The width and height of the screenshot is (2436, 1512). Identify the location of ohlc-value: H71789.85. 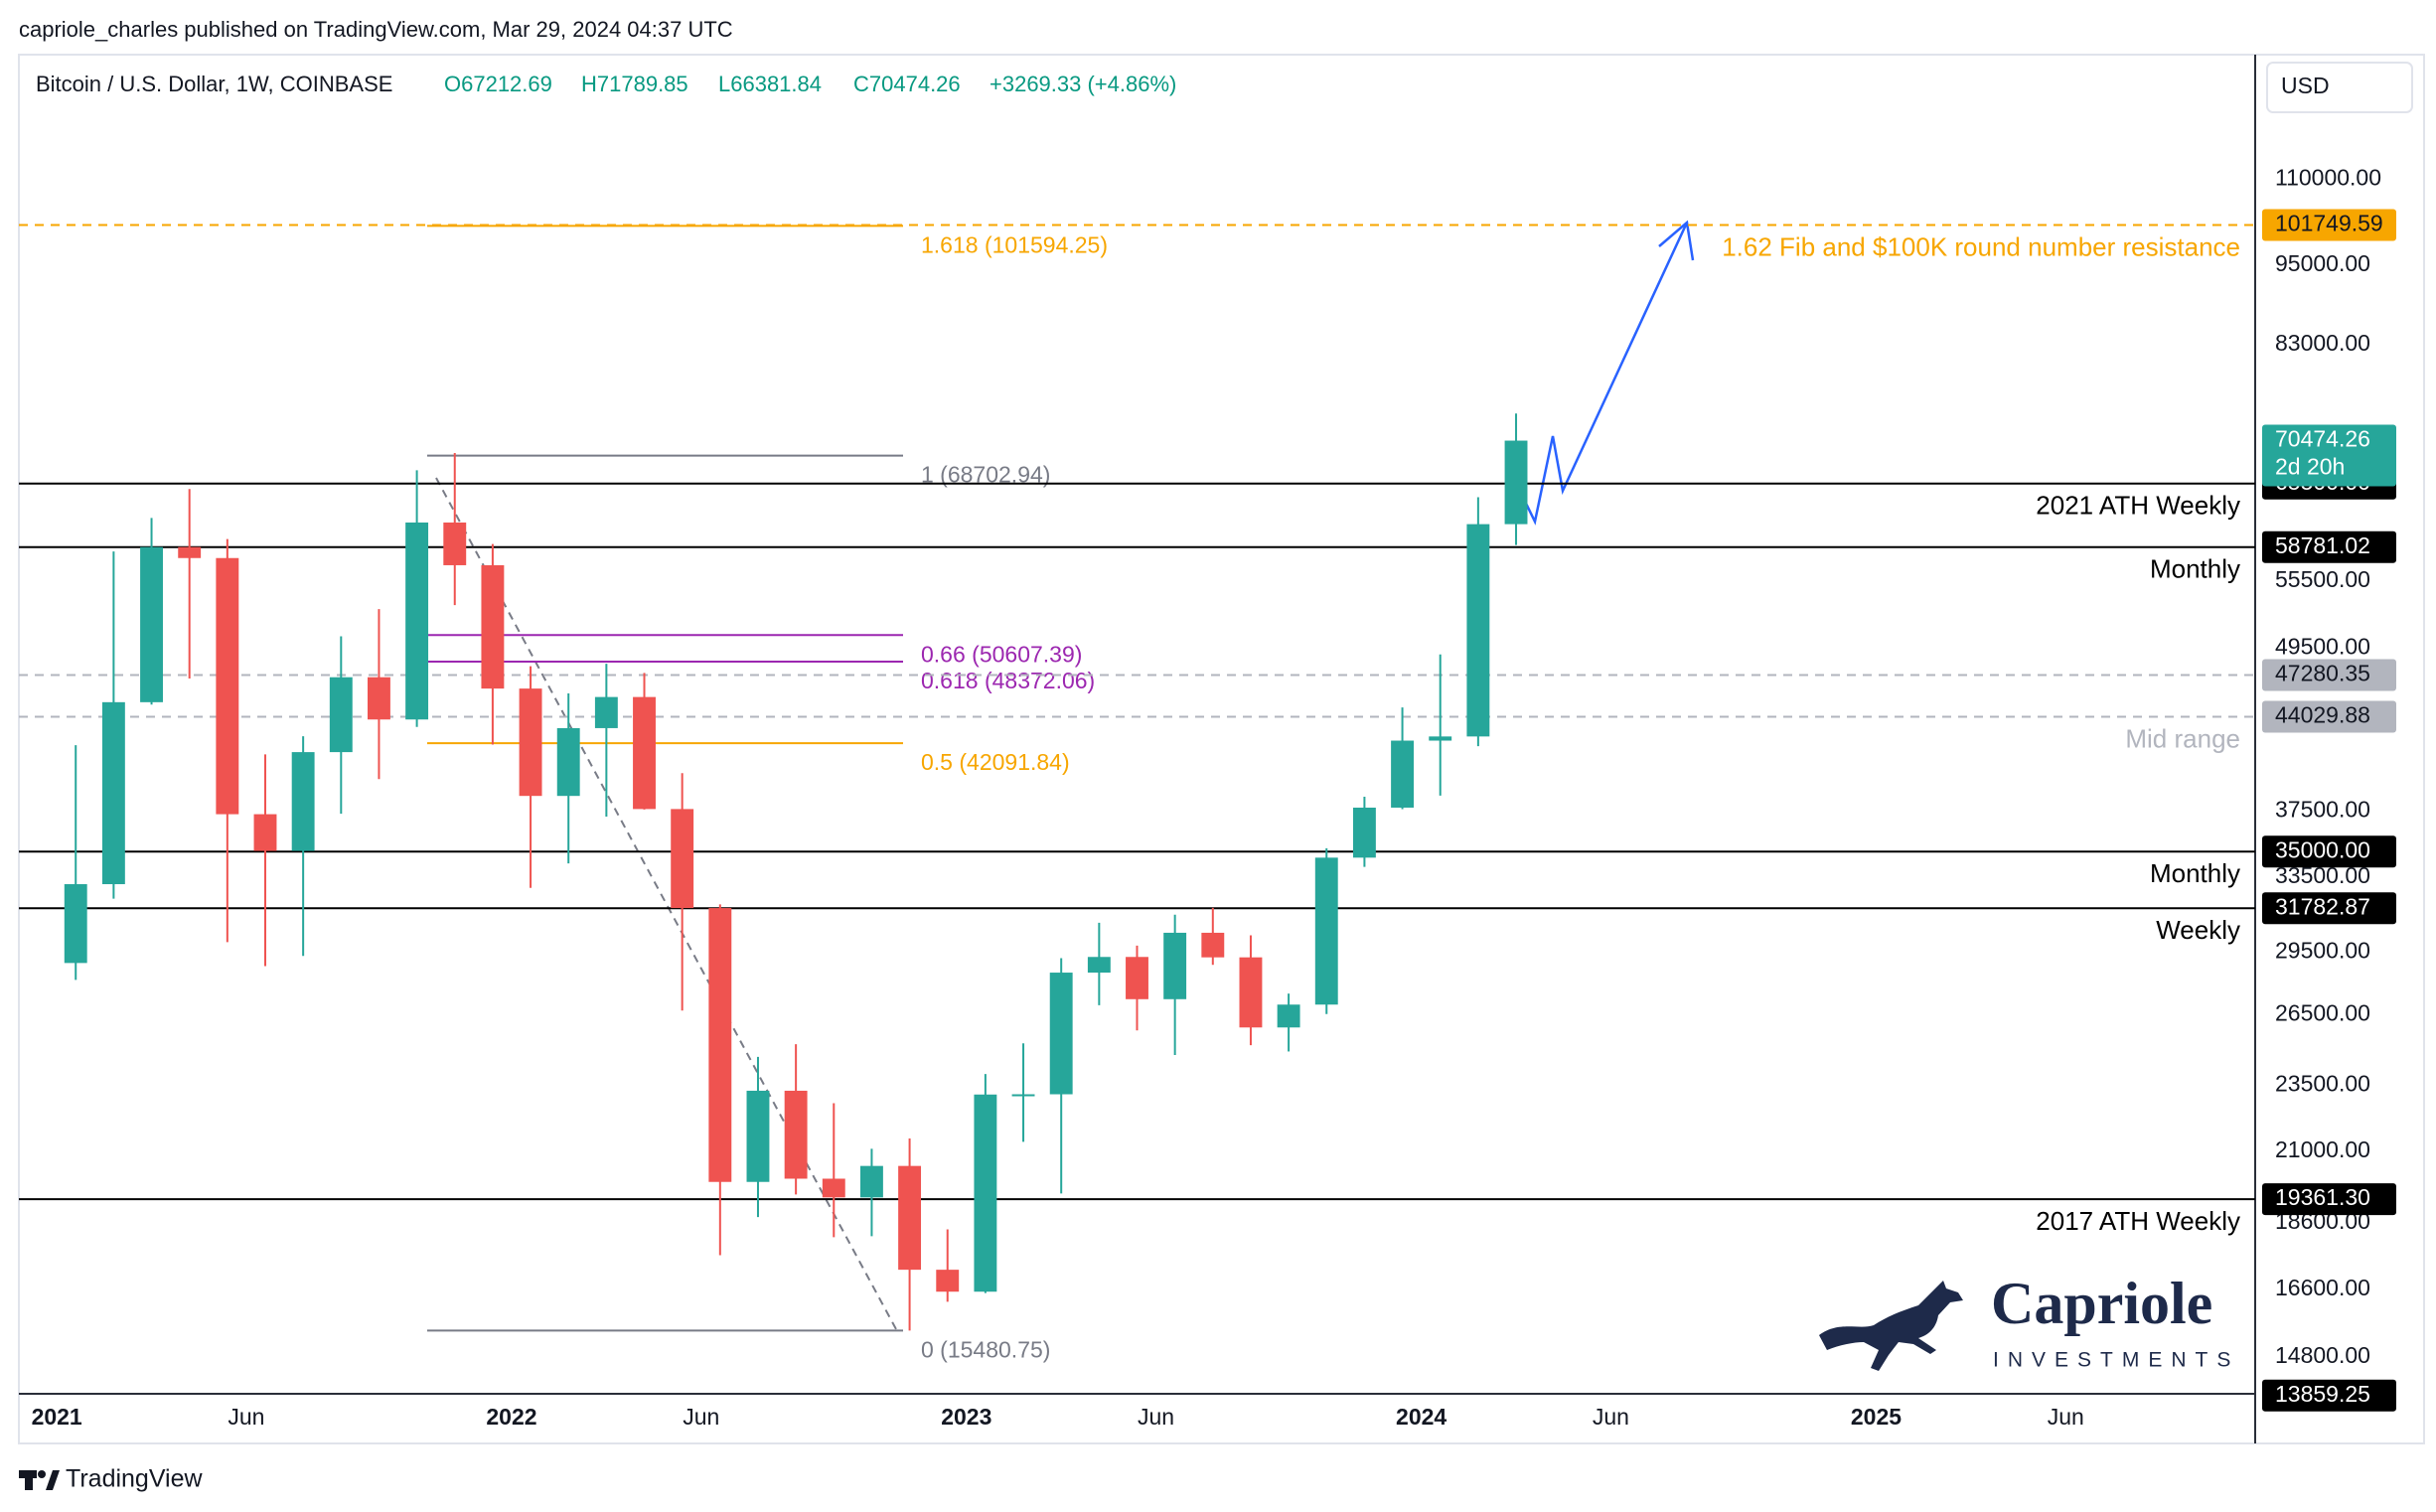
(634, 84).